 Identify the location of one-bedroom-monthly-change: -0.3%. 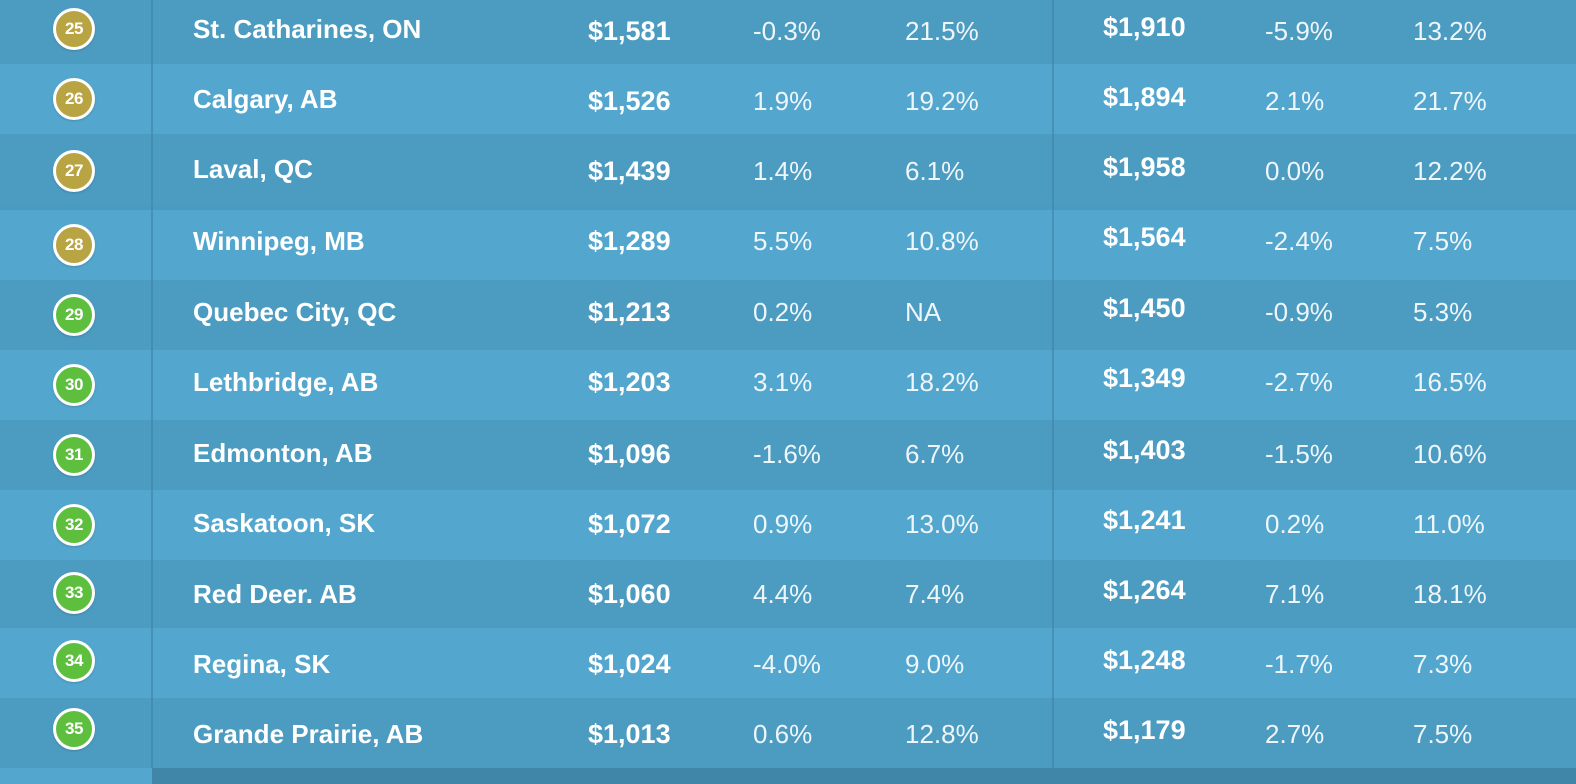
(787, 31).